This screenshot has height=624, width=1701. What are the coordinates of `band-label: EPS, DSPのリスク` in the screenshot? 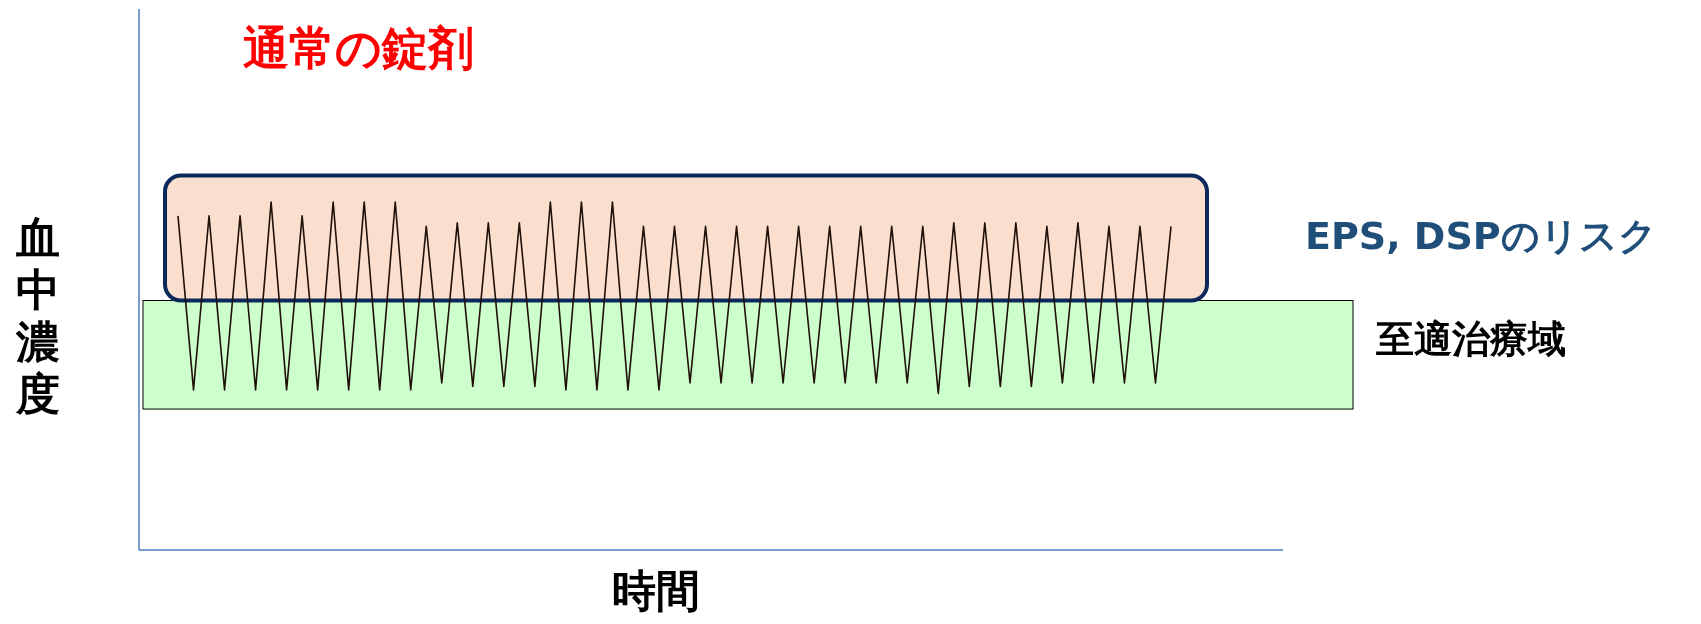 It's located at (1481, 236).